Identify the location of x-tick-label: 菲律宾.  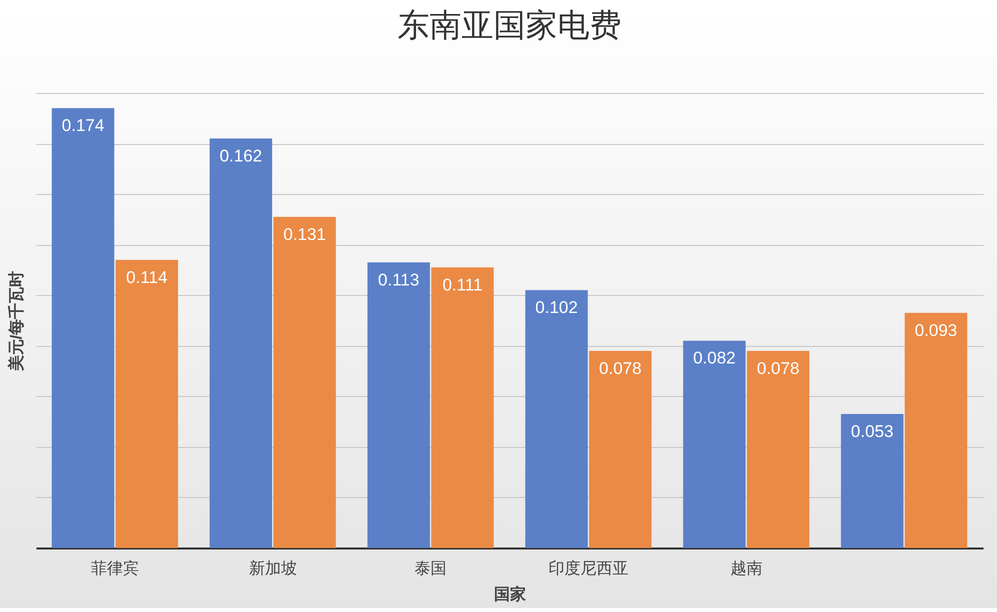
(114, 569).